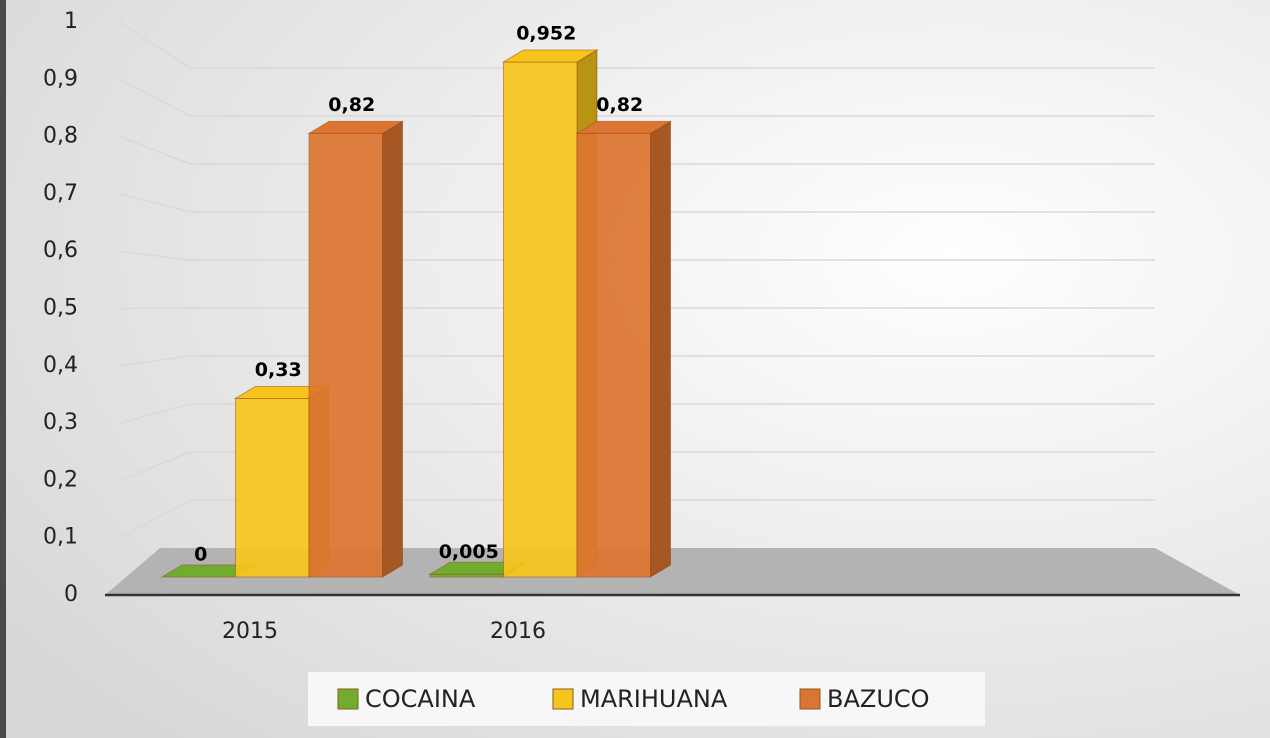  Describe the element at coordinates (654, 699) in the screenshot. I see `legend-label: MARIHUANA` at that location.